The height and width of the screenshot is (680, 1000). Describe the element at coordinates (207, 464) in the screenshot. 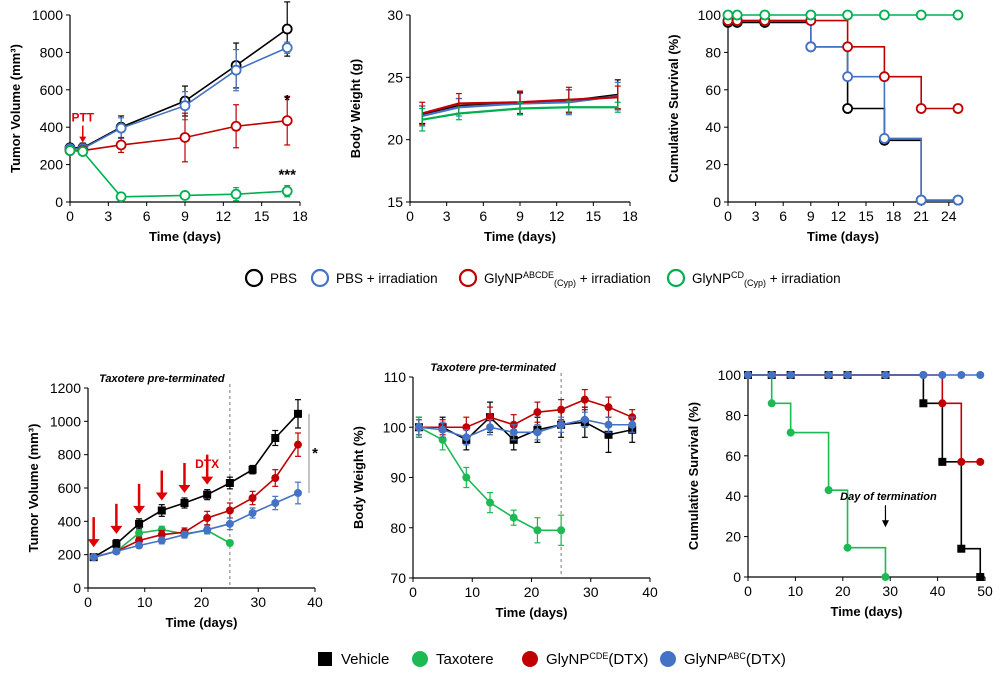

I see `annotation-text: DTX` at that location.